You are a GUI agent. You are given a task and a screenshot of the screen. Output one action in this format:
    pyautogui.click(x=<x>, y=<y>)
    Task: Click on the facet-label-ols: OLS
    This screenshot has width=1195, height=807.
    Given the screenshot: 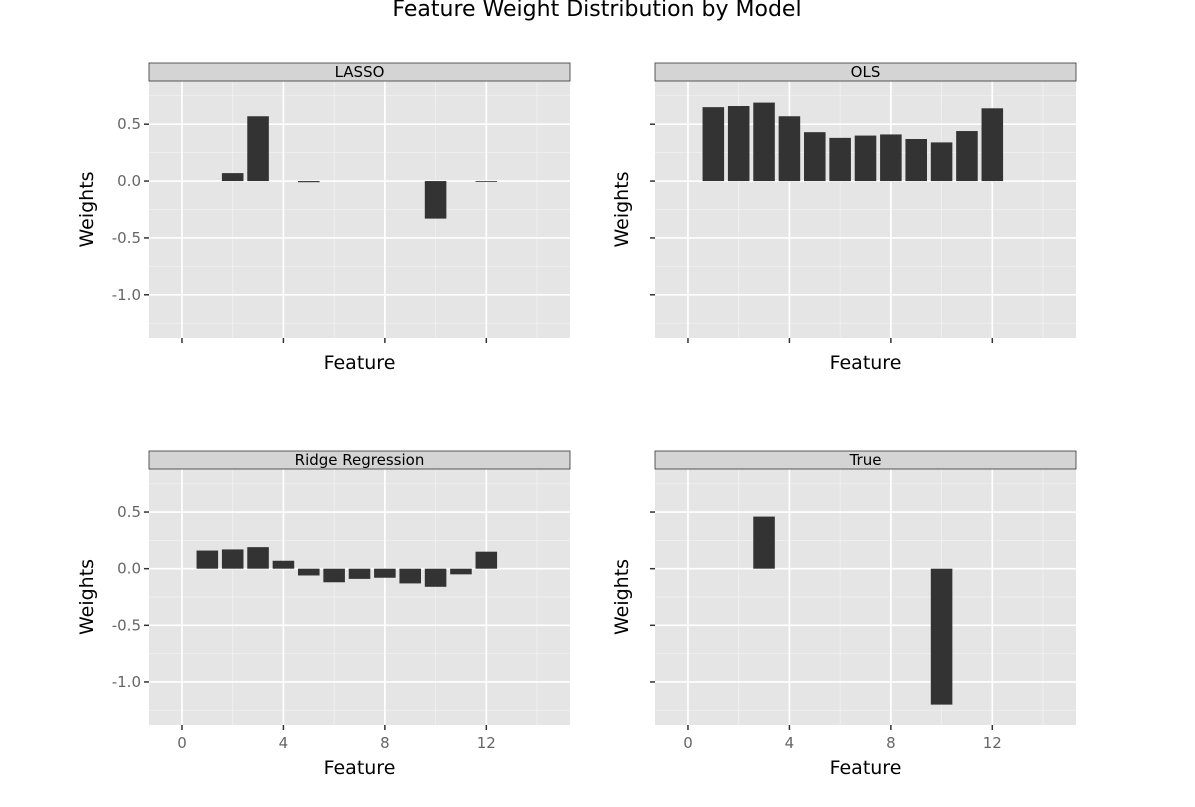 What is the action you would take?
    pyautogui.click(x=866, y=72)
    